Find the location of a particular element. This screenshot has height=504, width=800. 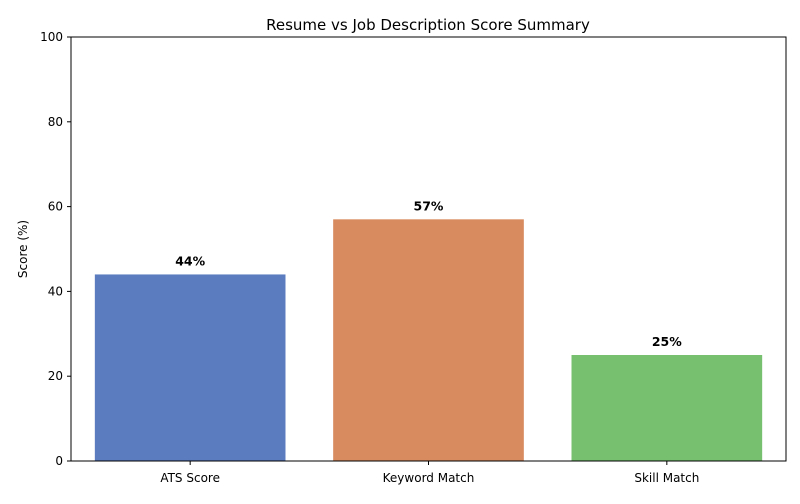

y-axis-label: Score (%) is located at coordinates (23, 249).